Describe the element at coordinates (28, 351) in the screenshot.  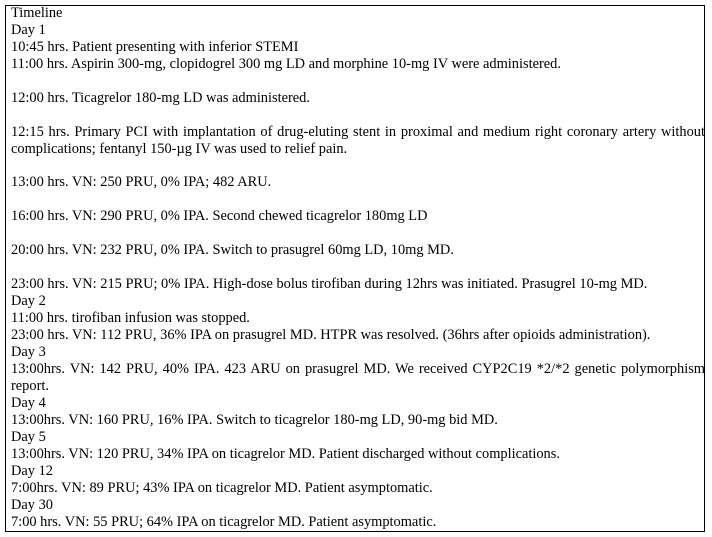
I see `day-heading: Day 3` at that location.